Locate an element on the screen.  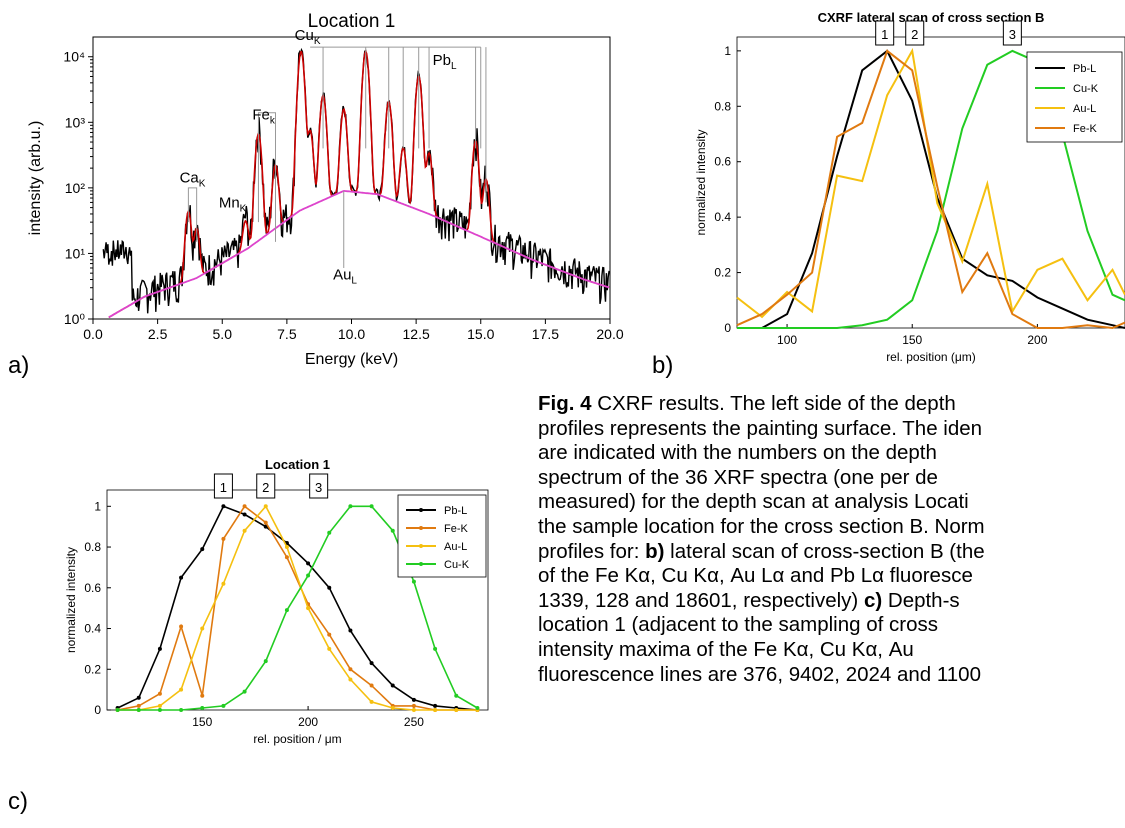
x-tick-label: 2.5 is located at coordinates (158, 334).